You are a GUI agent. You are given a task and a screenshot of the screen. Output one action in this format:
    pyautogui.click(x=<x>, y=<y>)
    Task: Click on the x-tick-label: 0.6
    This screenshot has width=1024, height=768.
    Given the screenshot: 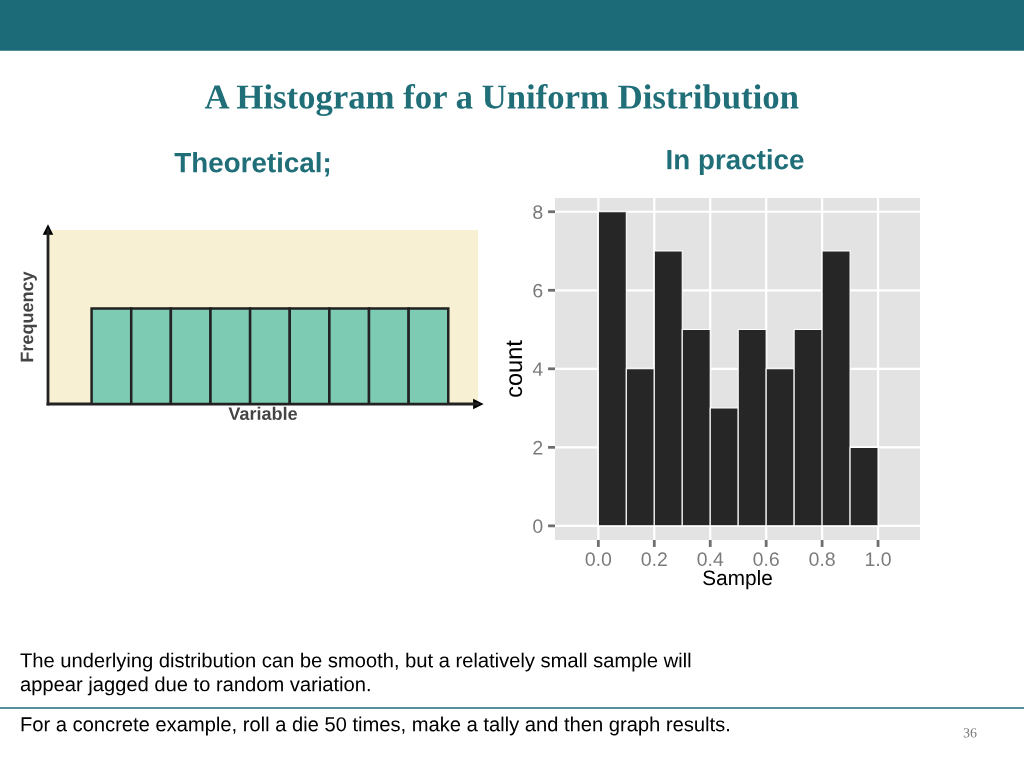 What is the action you would take?
    pyautogui.click(x=766, y=559)
    